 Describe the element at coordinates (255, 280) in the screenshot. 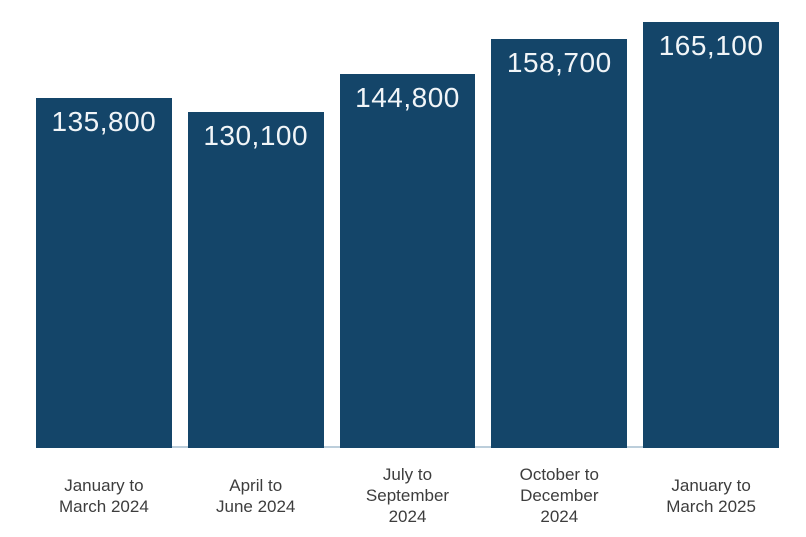

I see `bar: 130,100` at that location.